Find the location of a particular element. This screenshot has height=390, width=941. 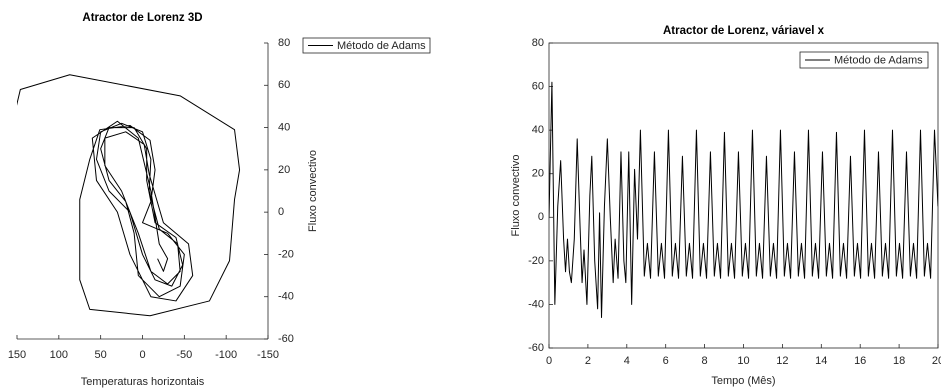

x-tick-label: 14 is located at coordinates (821, 361).